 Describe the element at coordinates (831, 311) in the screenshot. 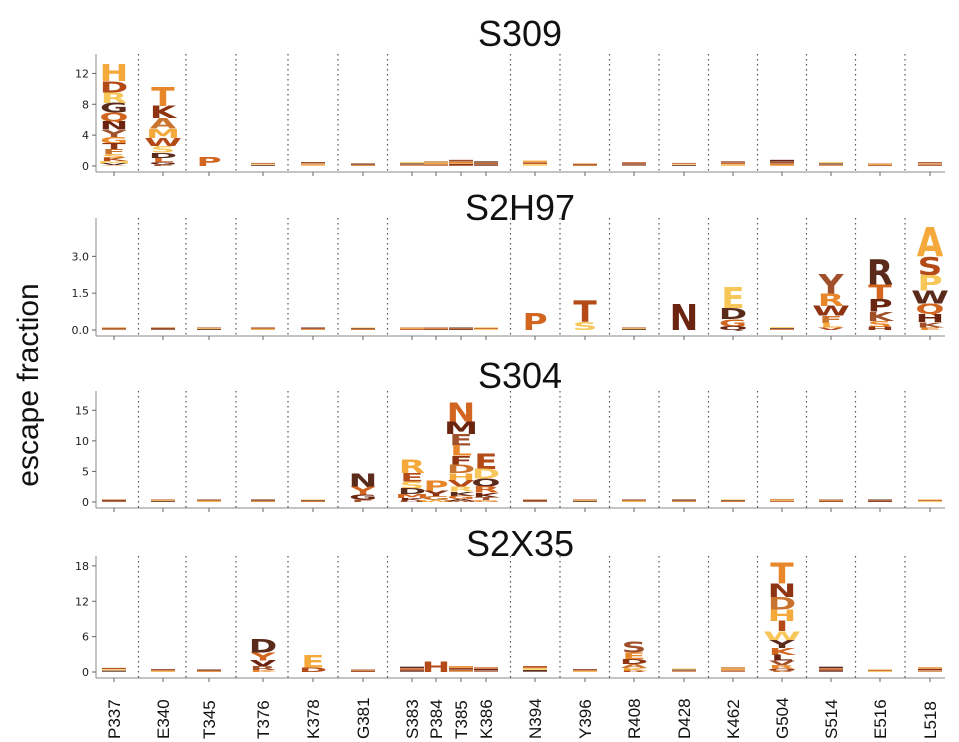

I see `logo-letter: W` at that location.